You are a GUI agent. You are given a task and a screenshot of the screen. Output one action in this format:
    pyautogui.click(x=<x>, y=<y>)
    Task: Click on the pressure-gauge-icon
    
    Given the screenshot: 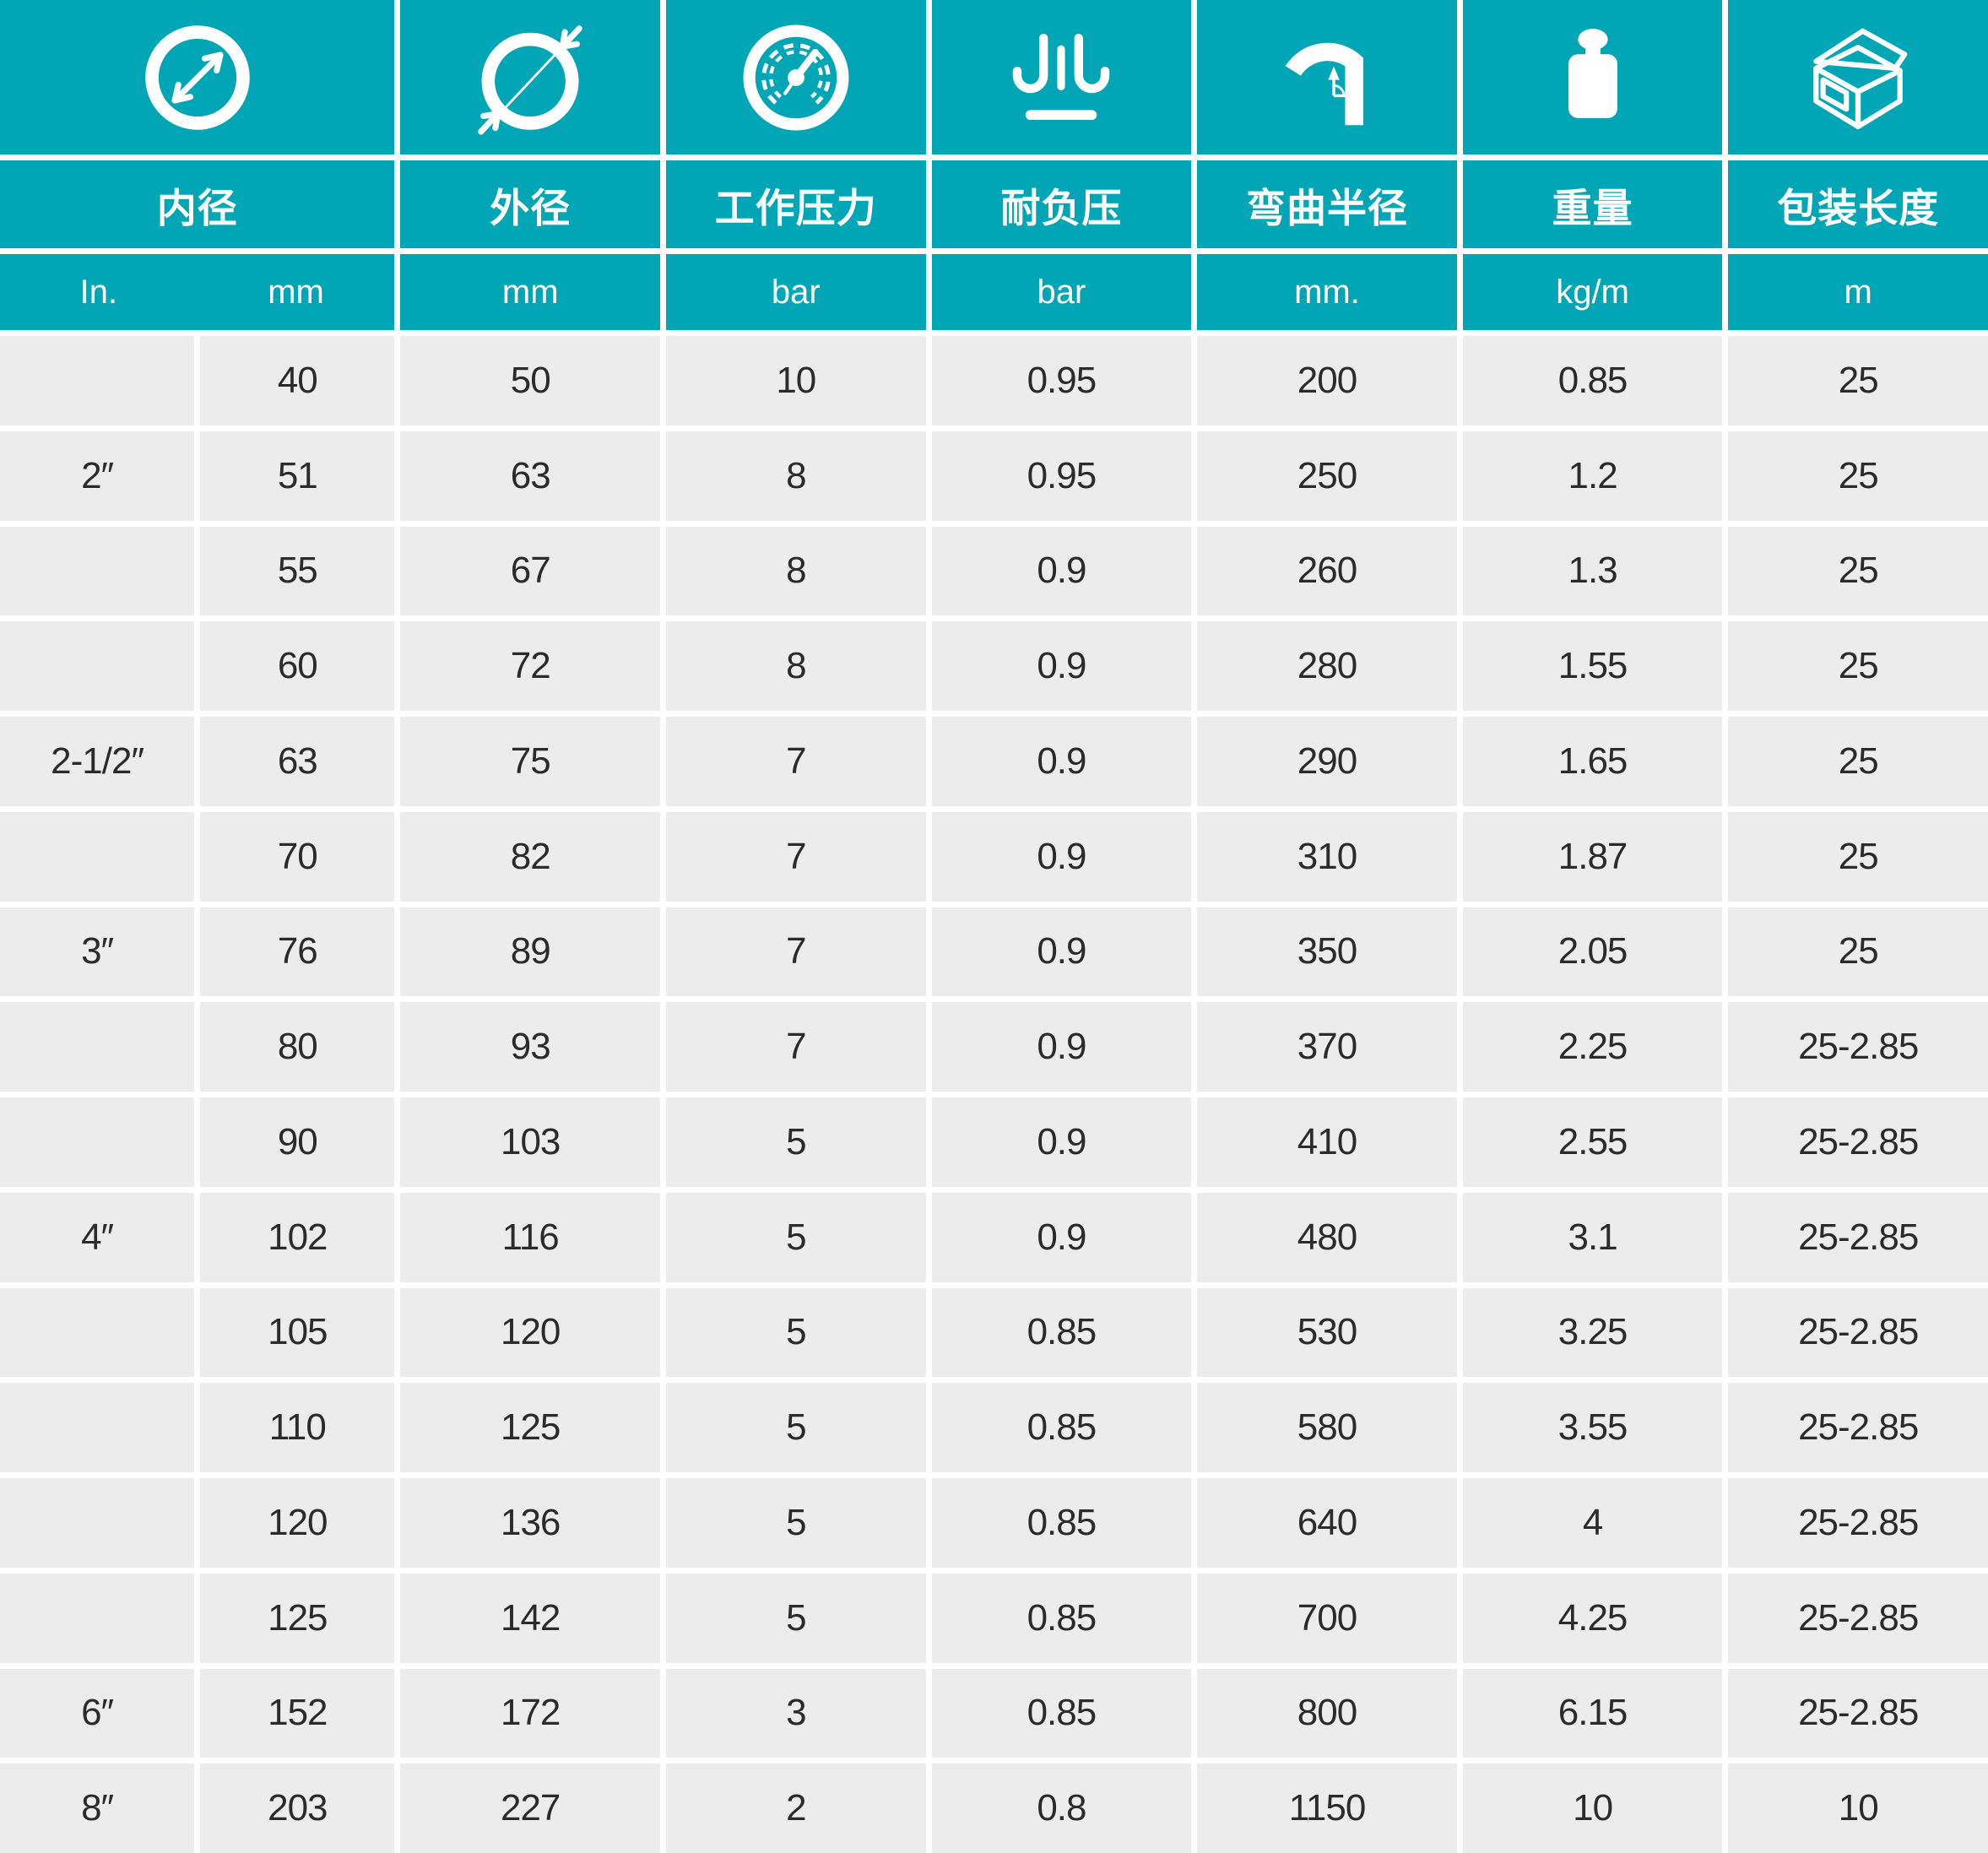 What is the action you would take?
    pyautogui.click(x=796, y=77)
    